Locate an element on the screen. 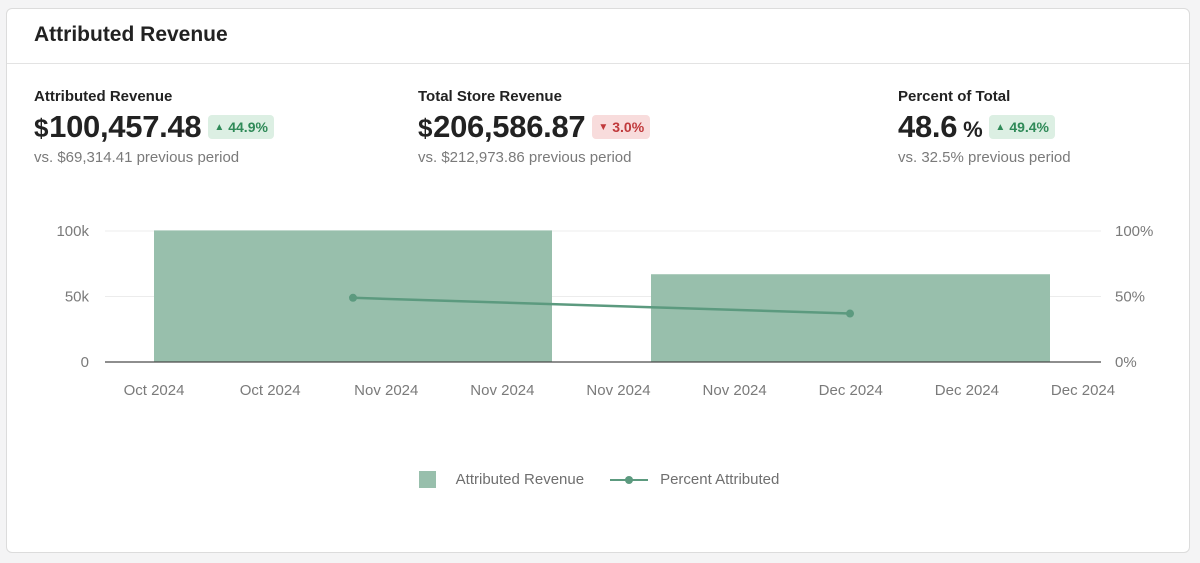 Image resolution: width=1200 pixels, height=563 pixels. line-percent-attributed is located at coordinates (601, 305).